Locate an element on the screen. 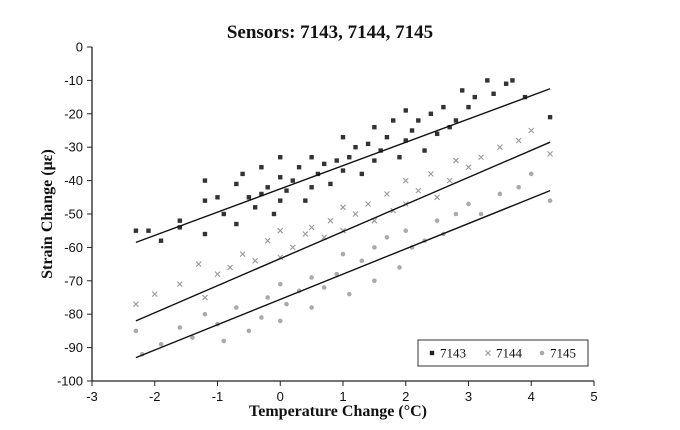  y-tick-label: -30 is located at coordinates (73, 147).